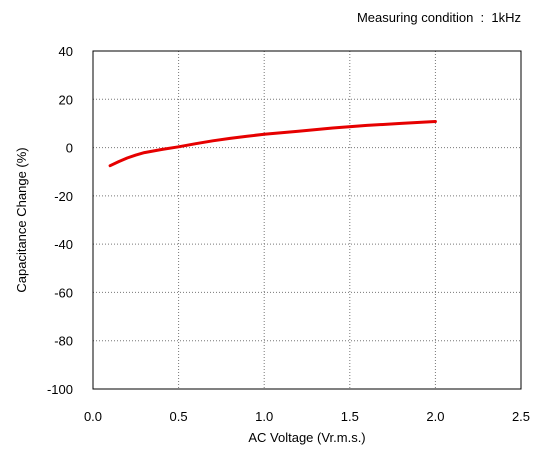 The width and height of the screenshot is (542, 449). Describe the element at coordinates (93, 416) in the screenshot. I see `x-tick-label: 0.0` at that location.